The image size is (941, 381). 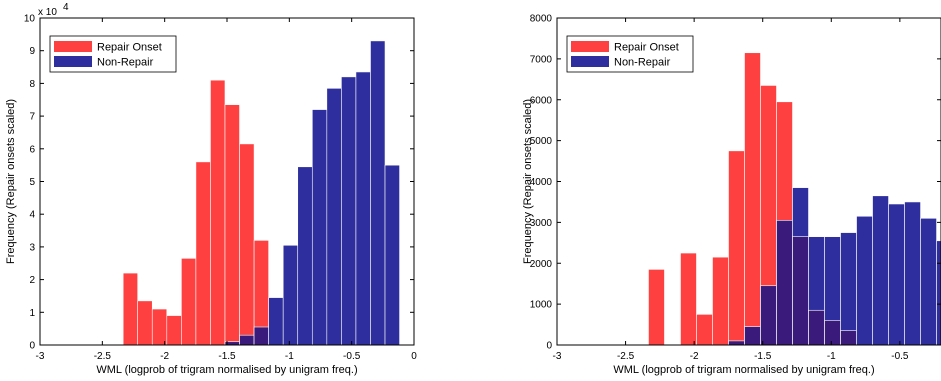 What do you see at coordinates (32, 280) in the screenshot?
I see `y-tick-label: 2` at bounding box center [32, 280].